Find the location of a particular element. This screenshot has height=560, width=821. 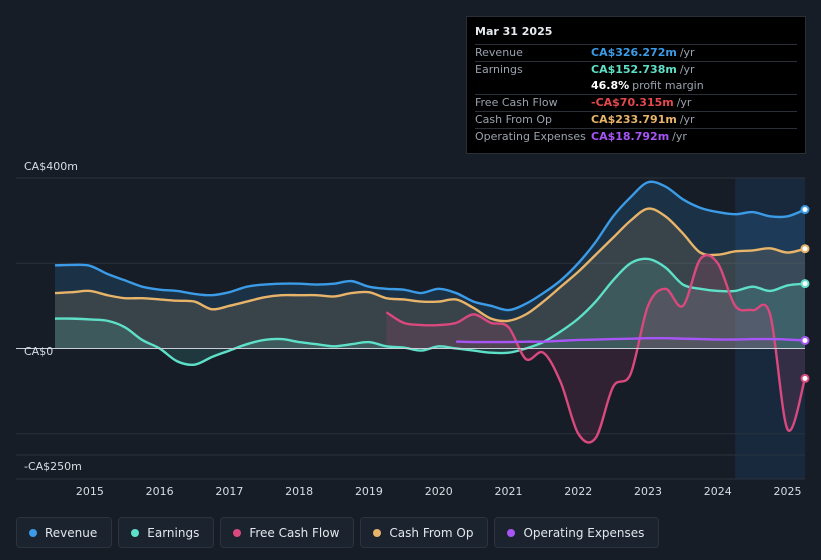

x-tick-label: 2018 is located at coordinates (299, 491).